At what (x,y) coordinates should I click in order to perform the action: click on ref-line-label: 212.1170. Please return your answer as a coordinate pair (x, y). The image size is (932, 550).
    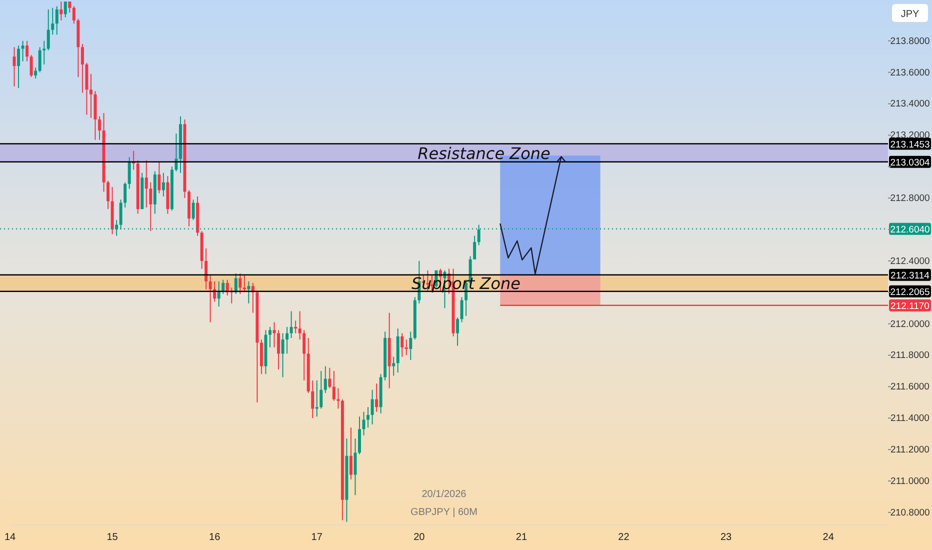
    Looking at the image, I should click on (910, 306).